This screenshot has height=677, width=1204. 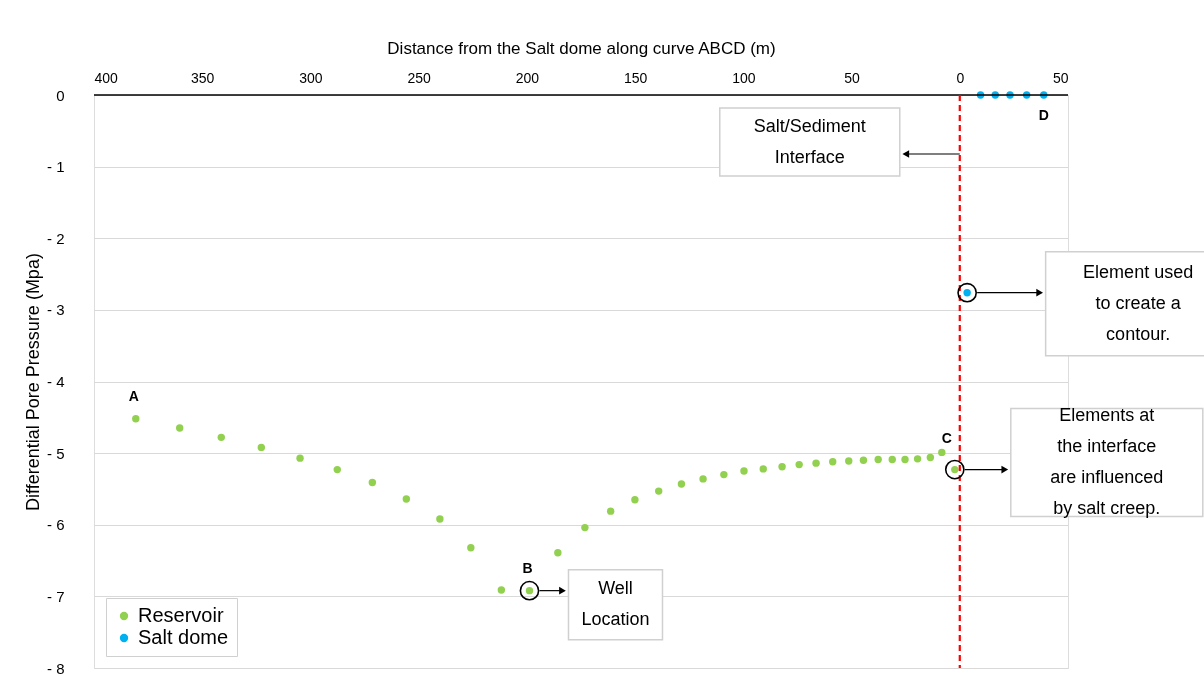 What do you see at coordinates (809, 141) in the screenshot?
I see `annotation: Salt/Sediment Interface` at bounding box center [809, 141].